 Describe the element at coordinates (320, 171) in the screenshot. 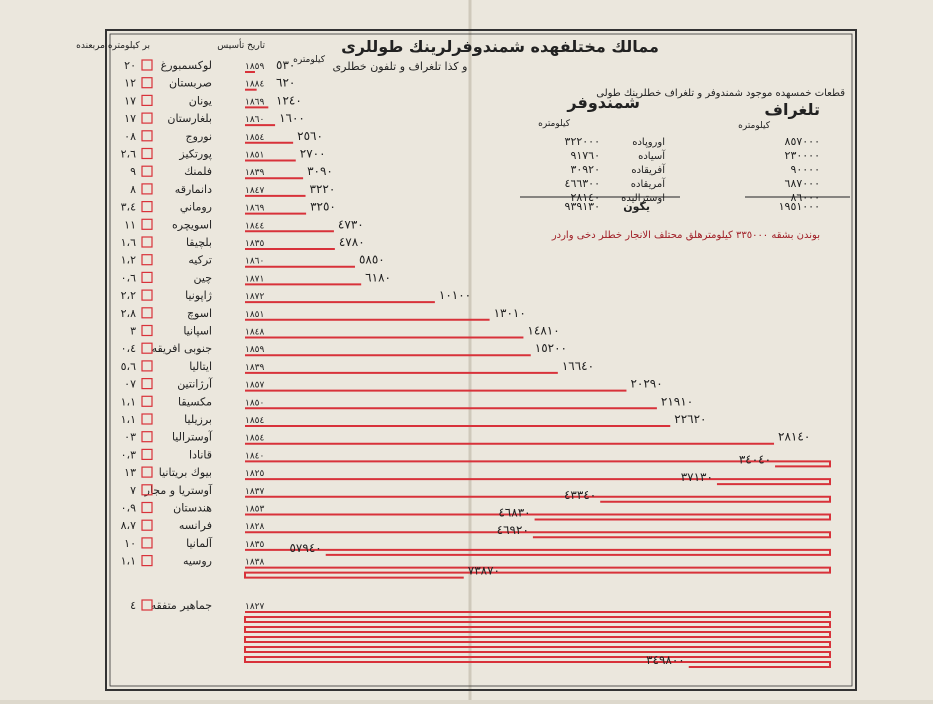

I see `value-label: ٣٠٩٠` at that location.